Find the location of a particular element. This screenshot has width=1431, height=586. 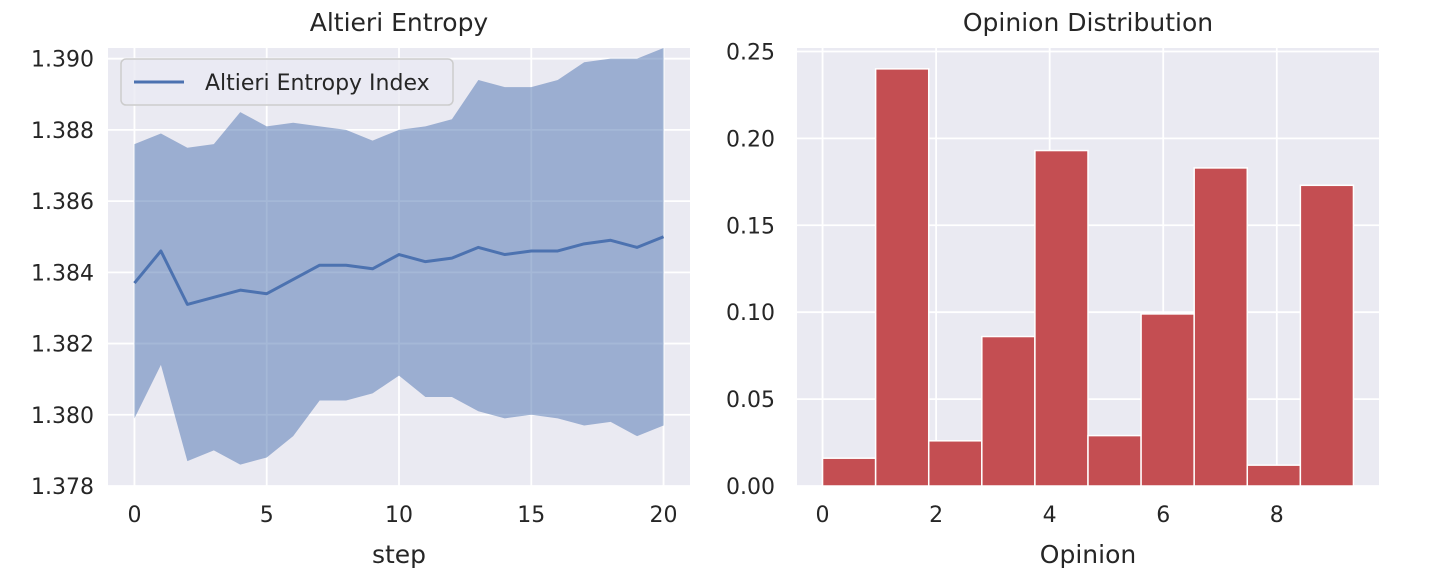

entropy-x-tick-label: 5 is located at coordinates (267, 515).